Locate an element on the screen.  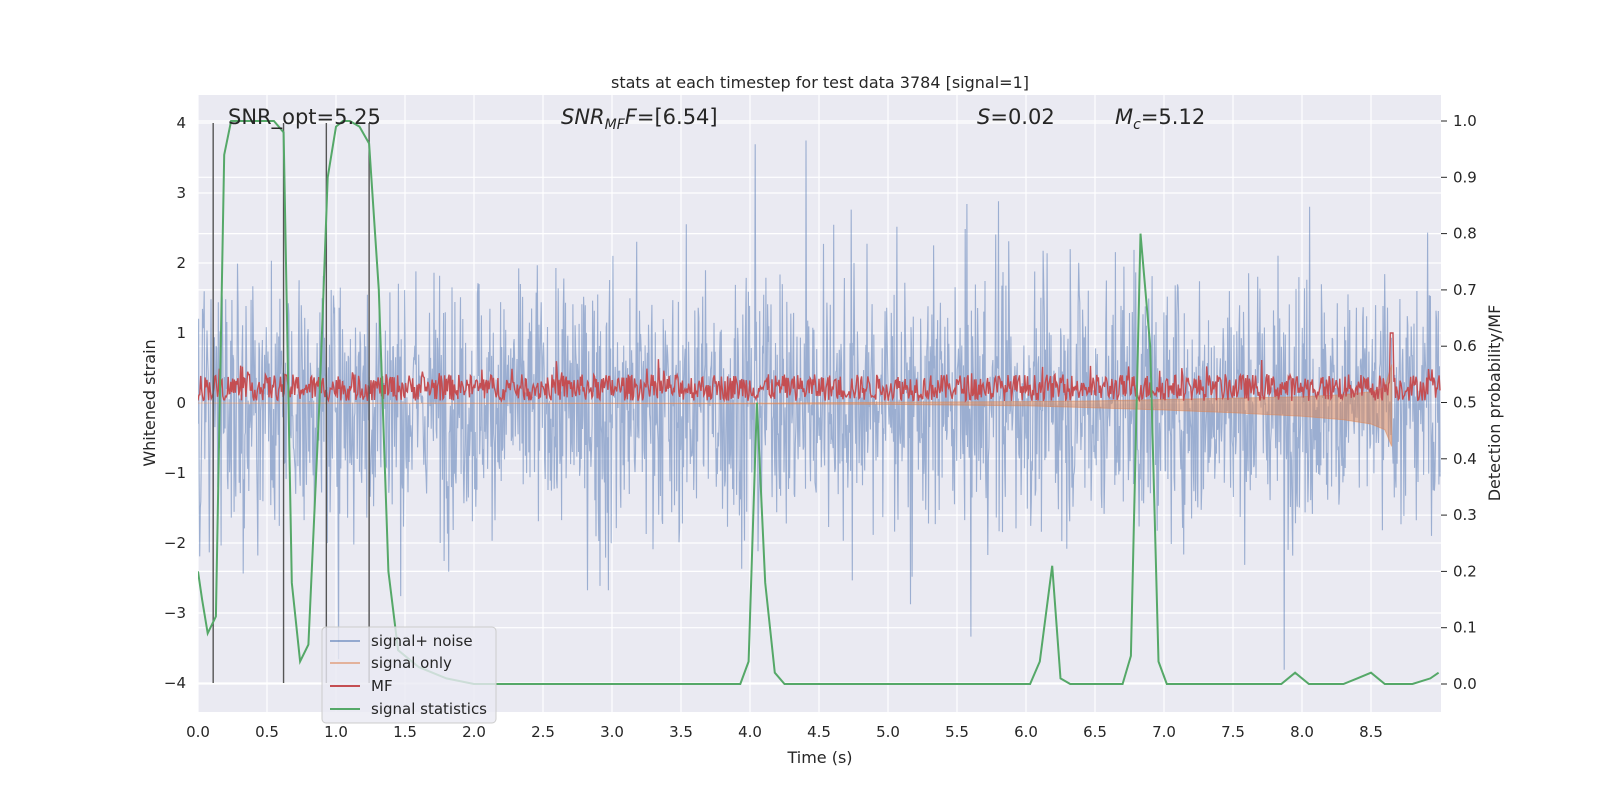
annotation-s: S=0.02 is located at coordinates (1016, 117).